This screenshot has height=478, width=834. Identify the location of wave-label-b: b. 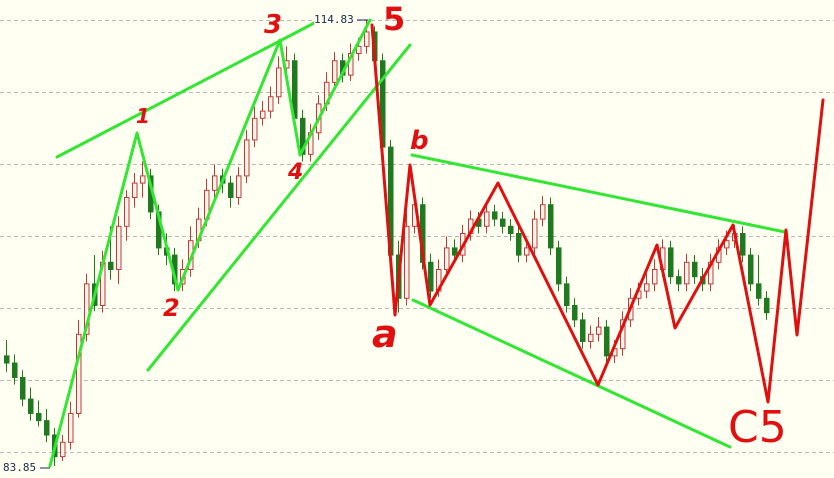
(419, 141).